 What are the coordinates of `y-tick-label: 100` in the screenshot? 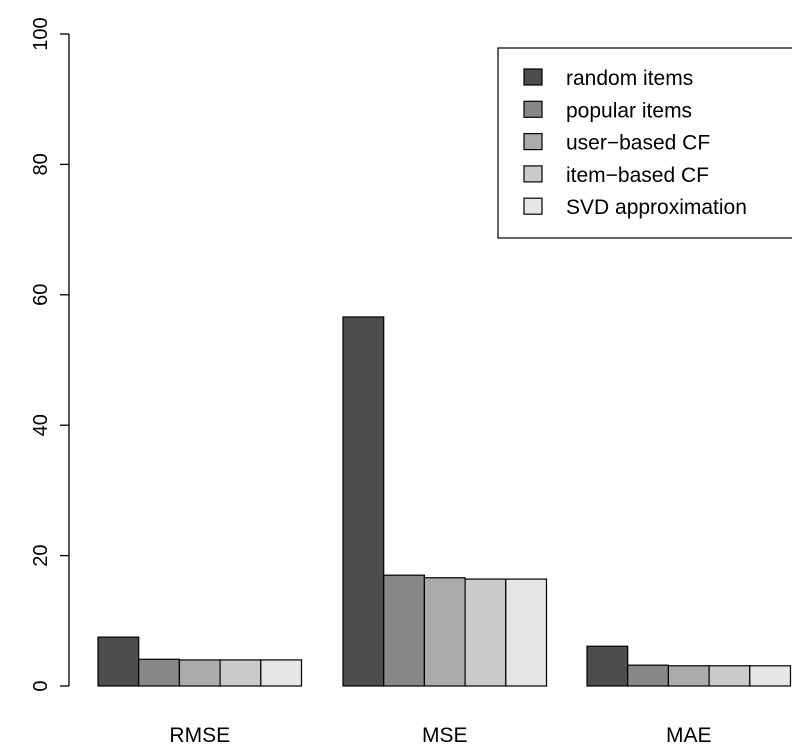 It's located at (41, 33).